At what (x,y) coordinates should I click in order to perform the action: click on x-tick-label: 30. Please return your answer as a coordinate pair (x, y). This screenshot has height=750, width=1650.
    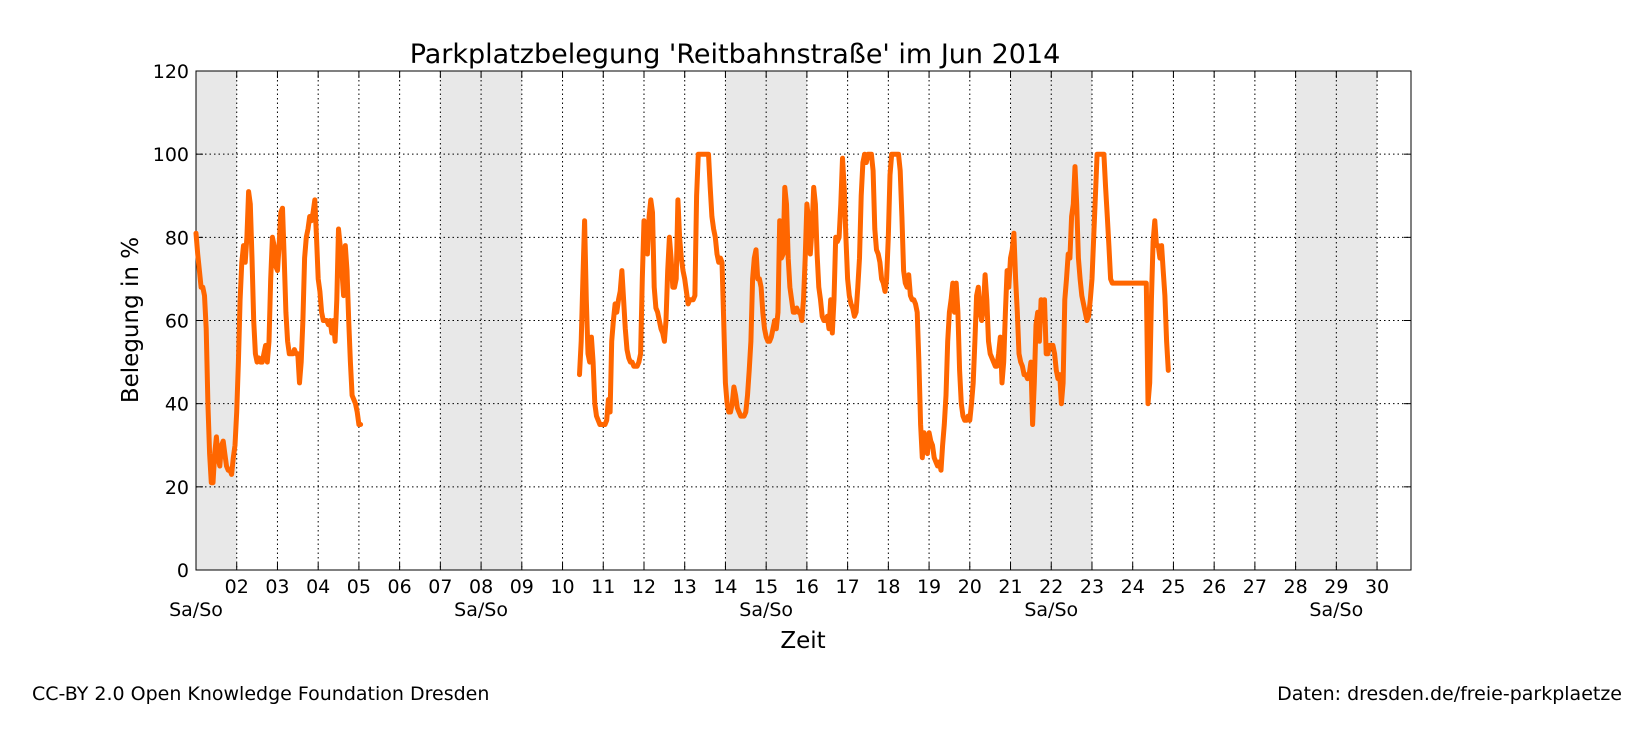
    Looking at the image, I should click on (1377, 587).